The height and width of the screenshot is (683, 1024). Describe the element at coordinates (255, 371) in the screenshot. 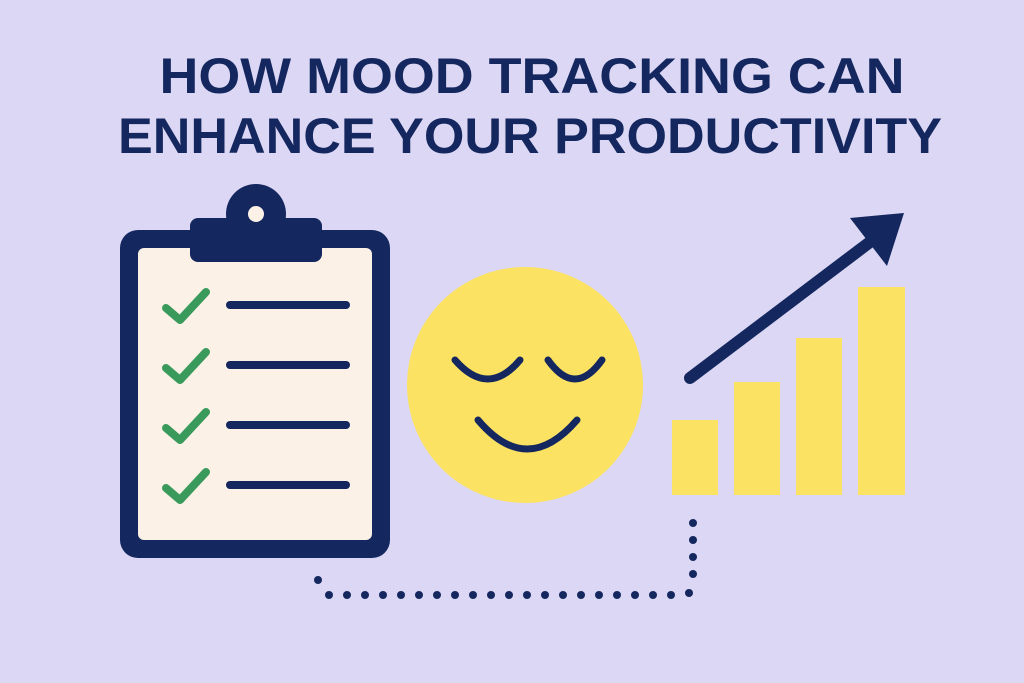

I see `clipboard-icon` at that location.